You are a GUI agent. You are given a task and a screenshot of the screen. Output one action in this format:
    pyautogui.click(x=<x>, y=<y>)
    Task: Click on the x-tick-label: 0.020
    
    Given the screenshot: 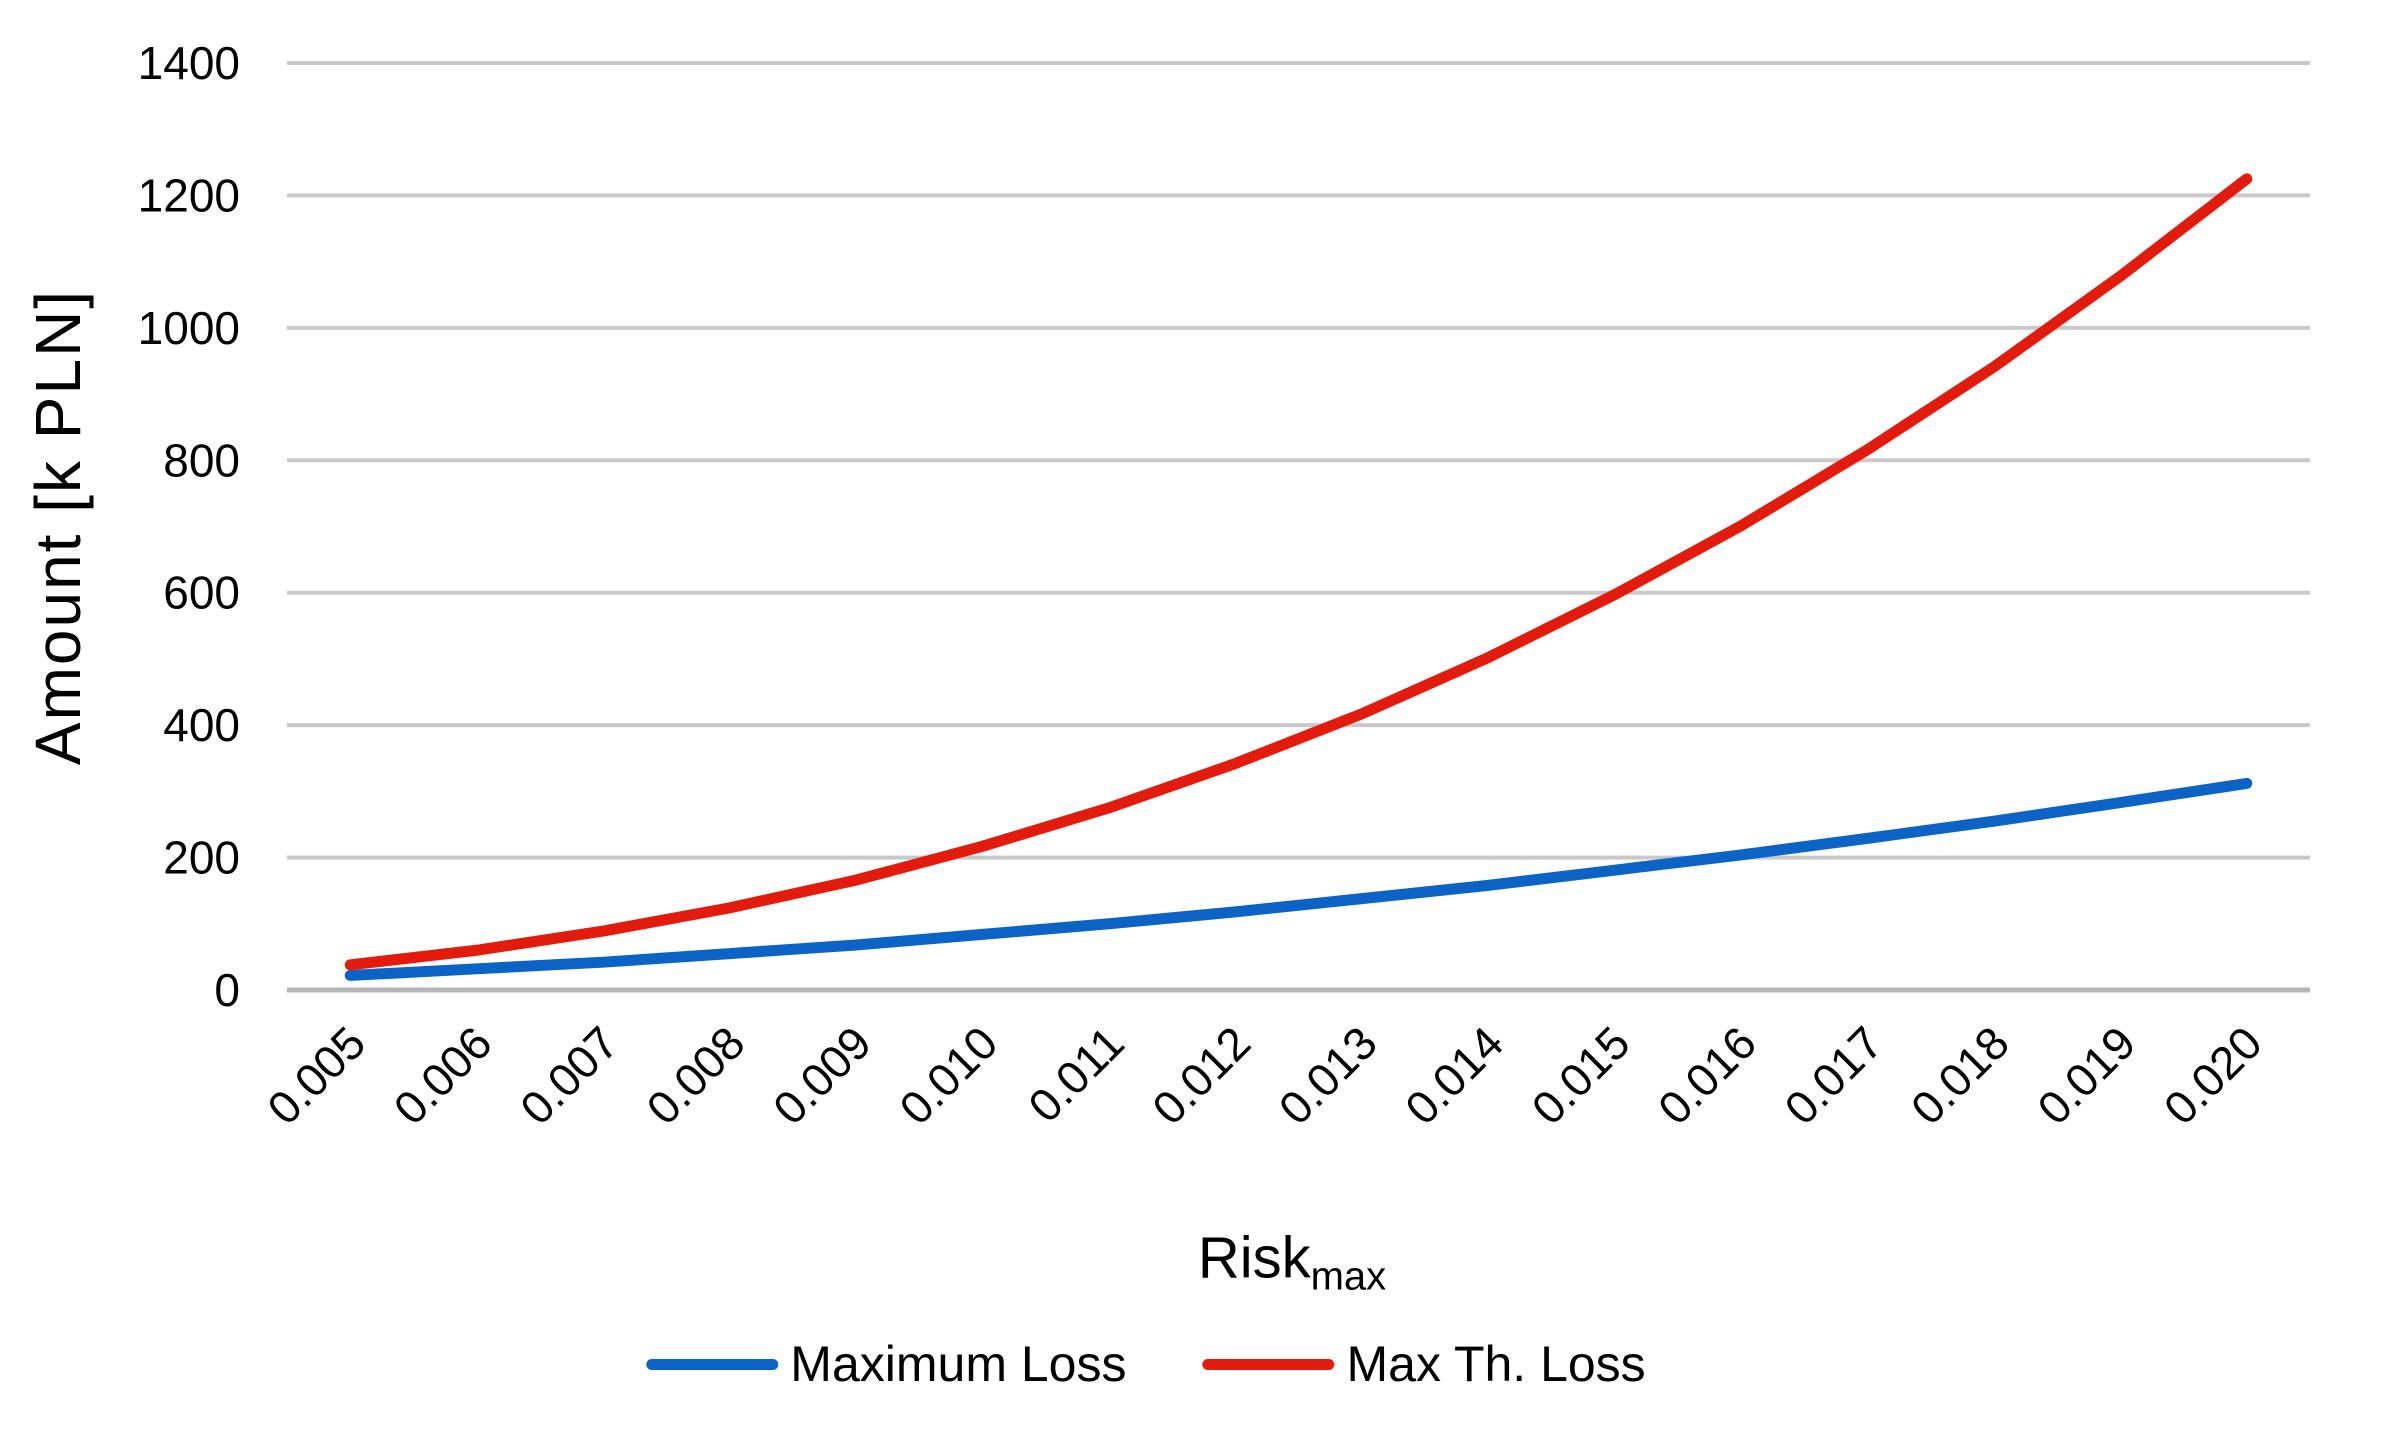 What is the action you would take?
    pyautogui.click(x=2213, y=1075)
    